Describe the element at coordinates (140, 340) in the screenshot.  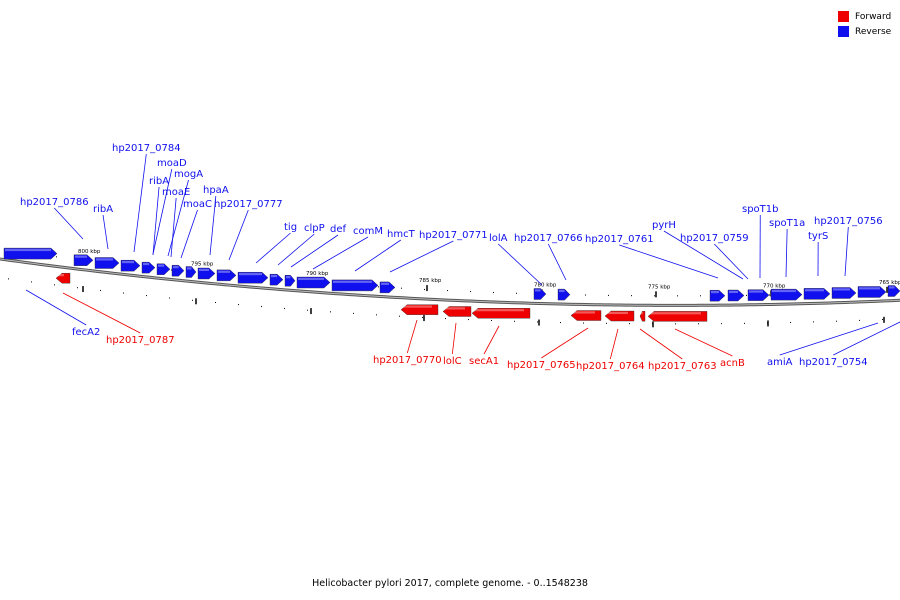
I see `gene-label: hp2017_0787` at that location.